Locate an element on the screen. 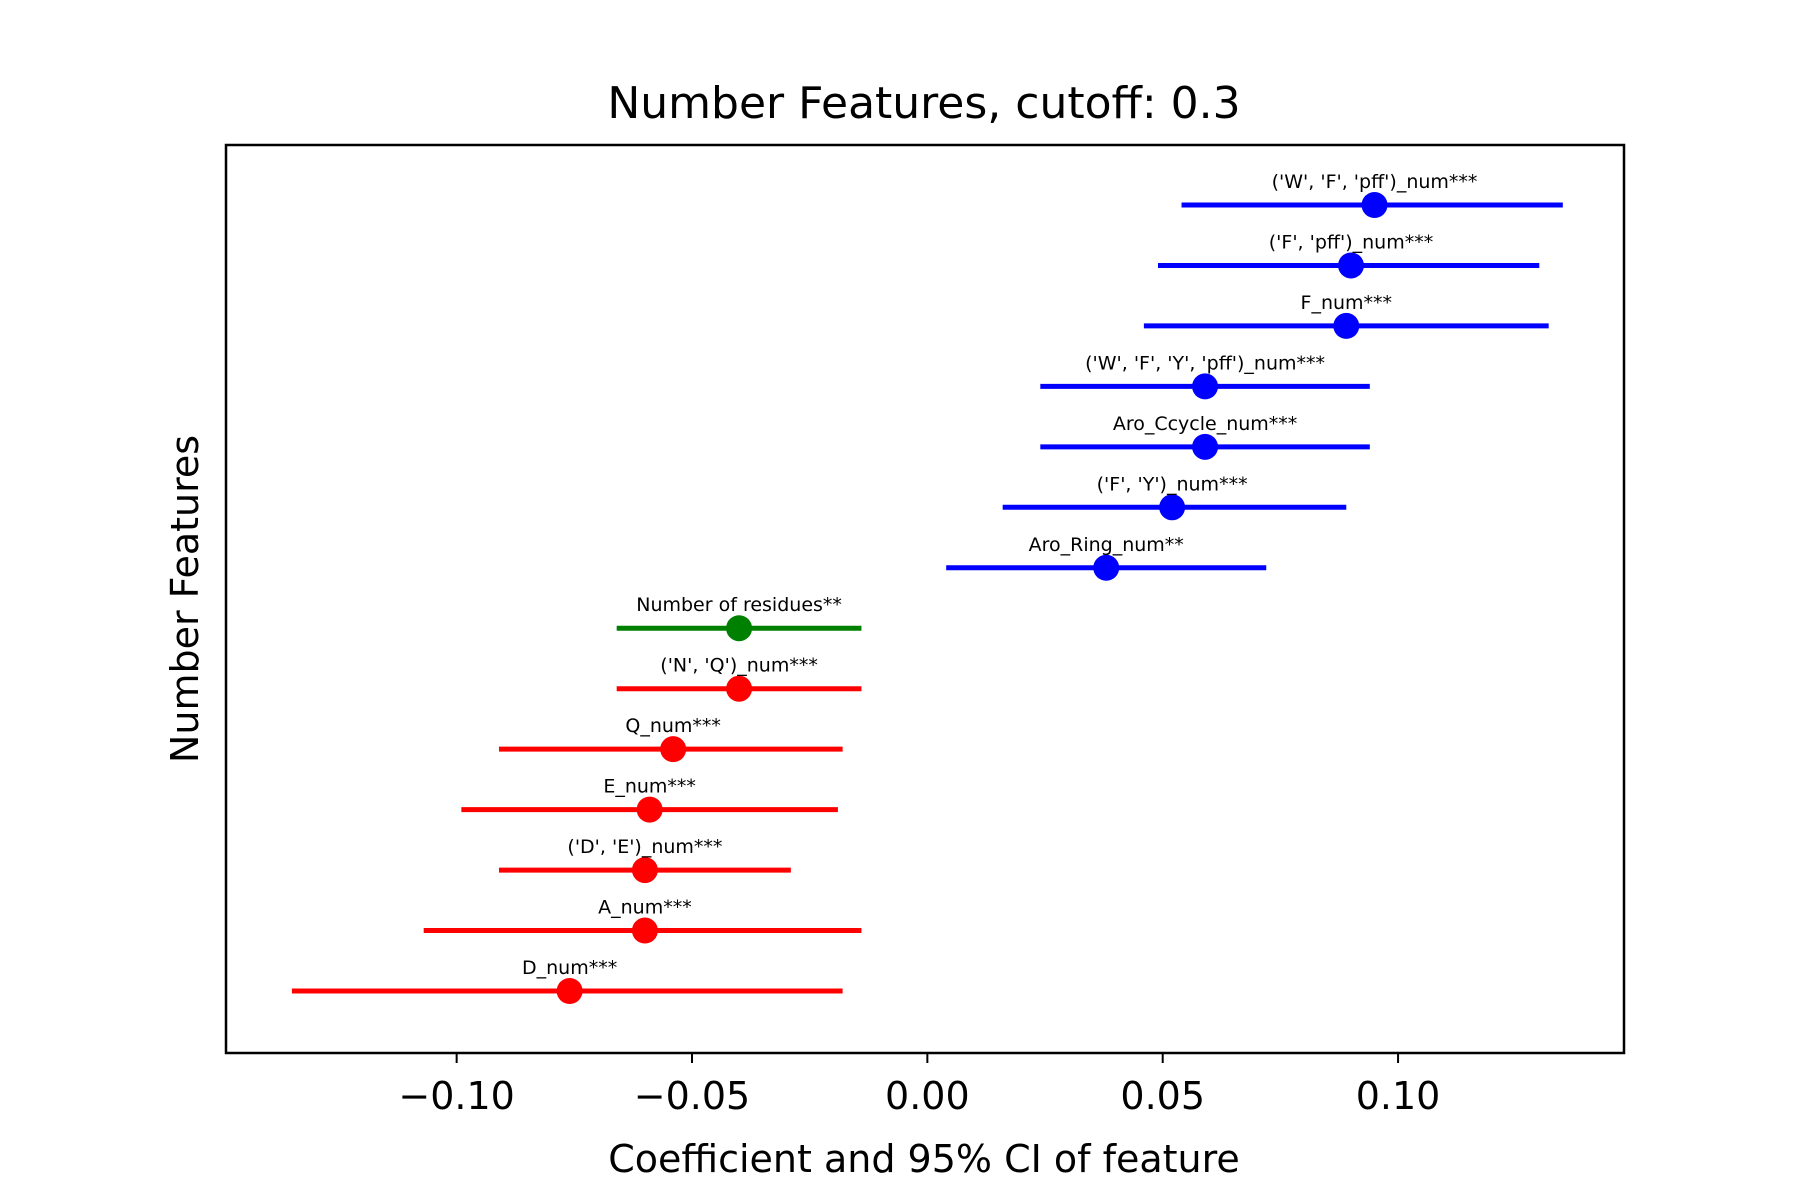  x-tick-label: −0.05 is located at coordinates (692, 1096).